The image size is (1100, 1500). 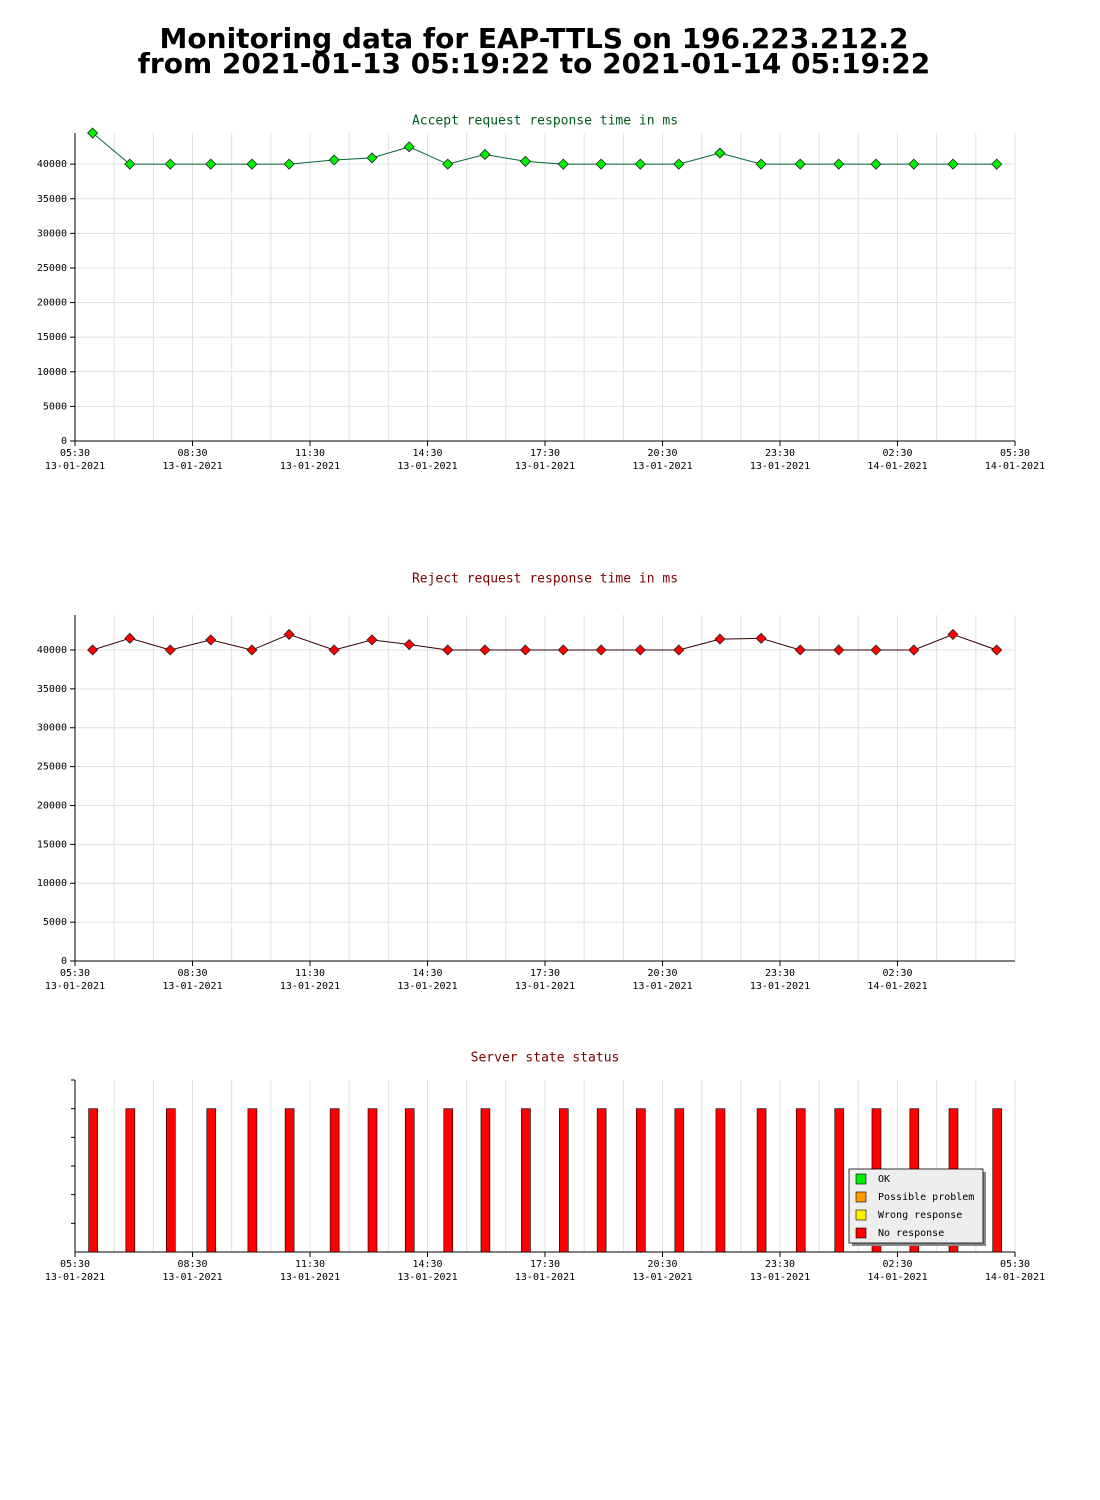 What do you see at coordinates (52, 883) in the screenshot?
I see `y-tick-label: 10000` at bounding box center [52, 883].